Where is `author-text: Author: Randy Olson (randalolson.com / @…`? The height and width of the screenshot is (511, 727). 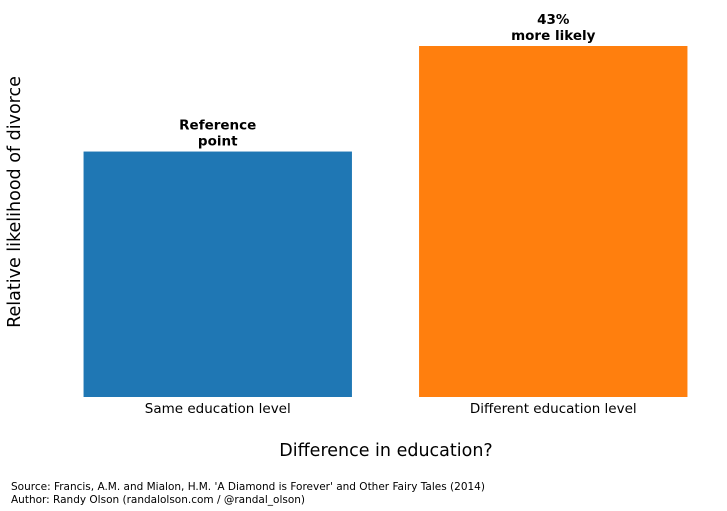
author-text: Author: Randy Olson (randalolson.com / @… is located at coordinates (158, 500).